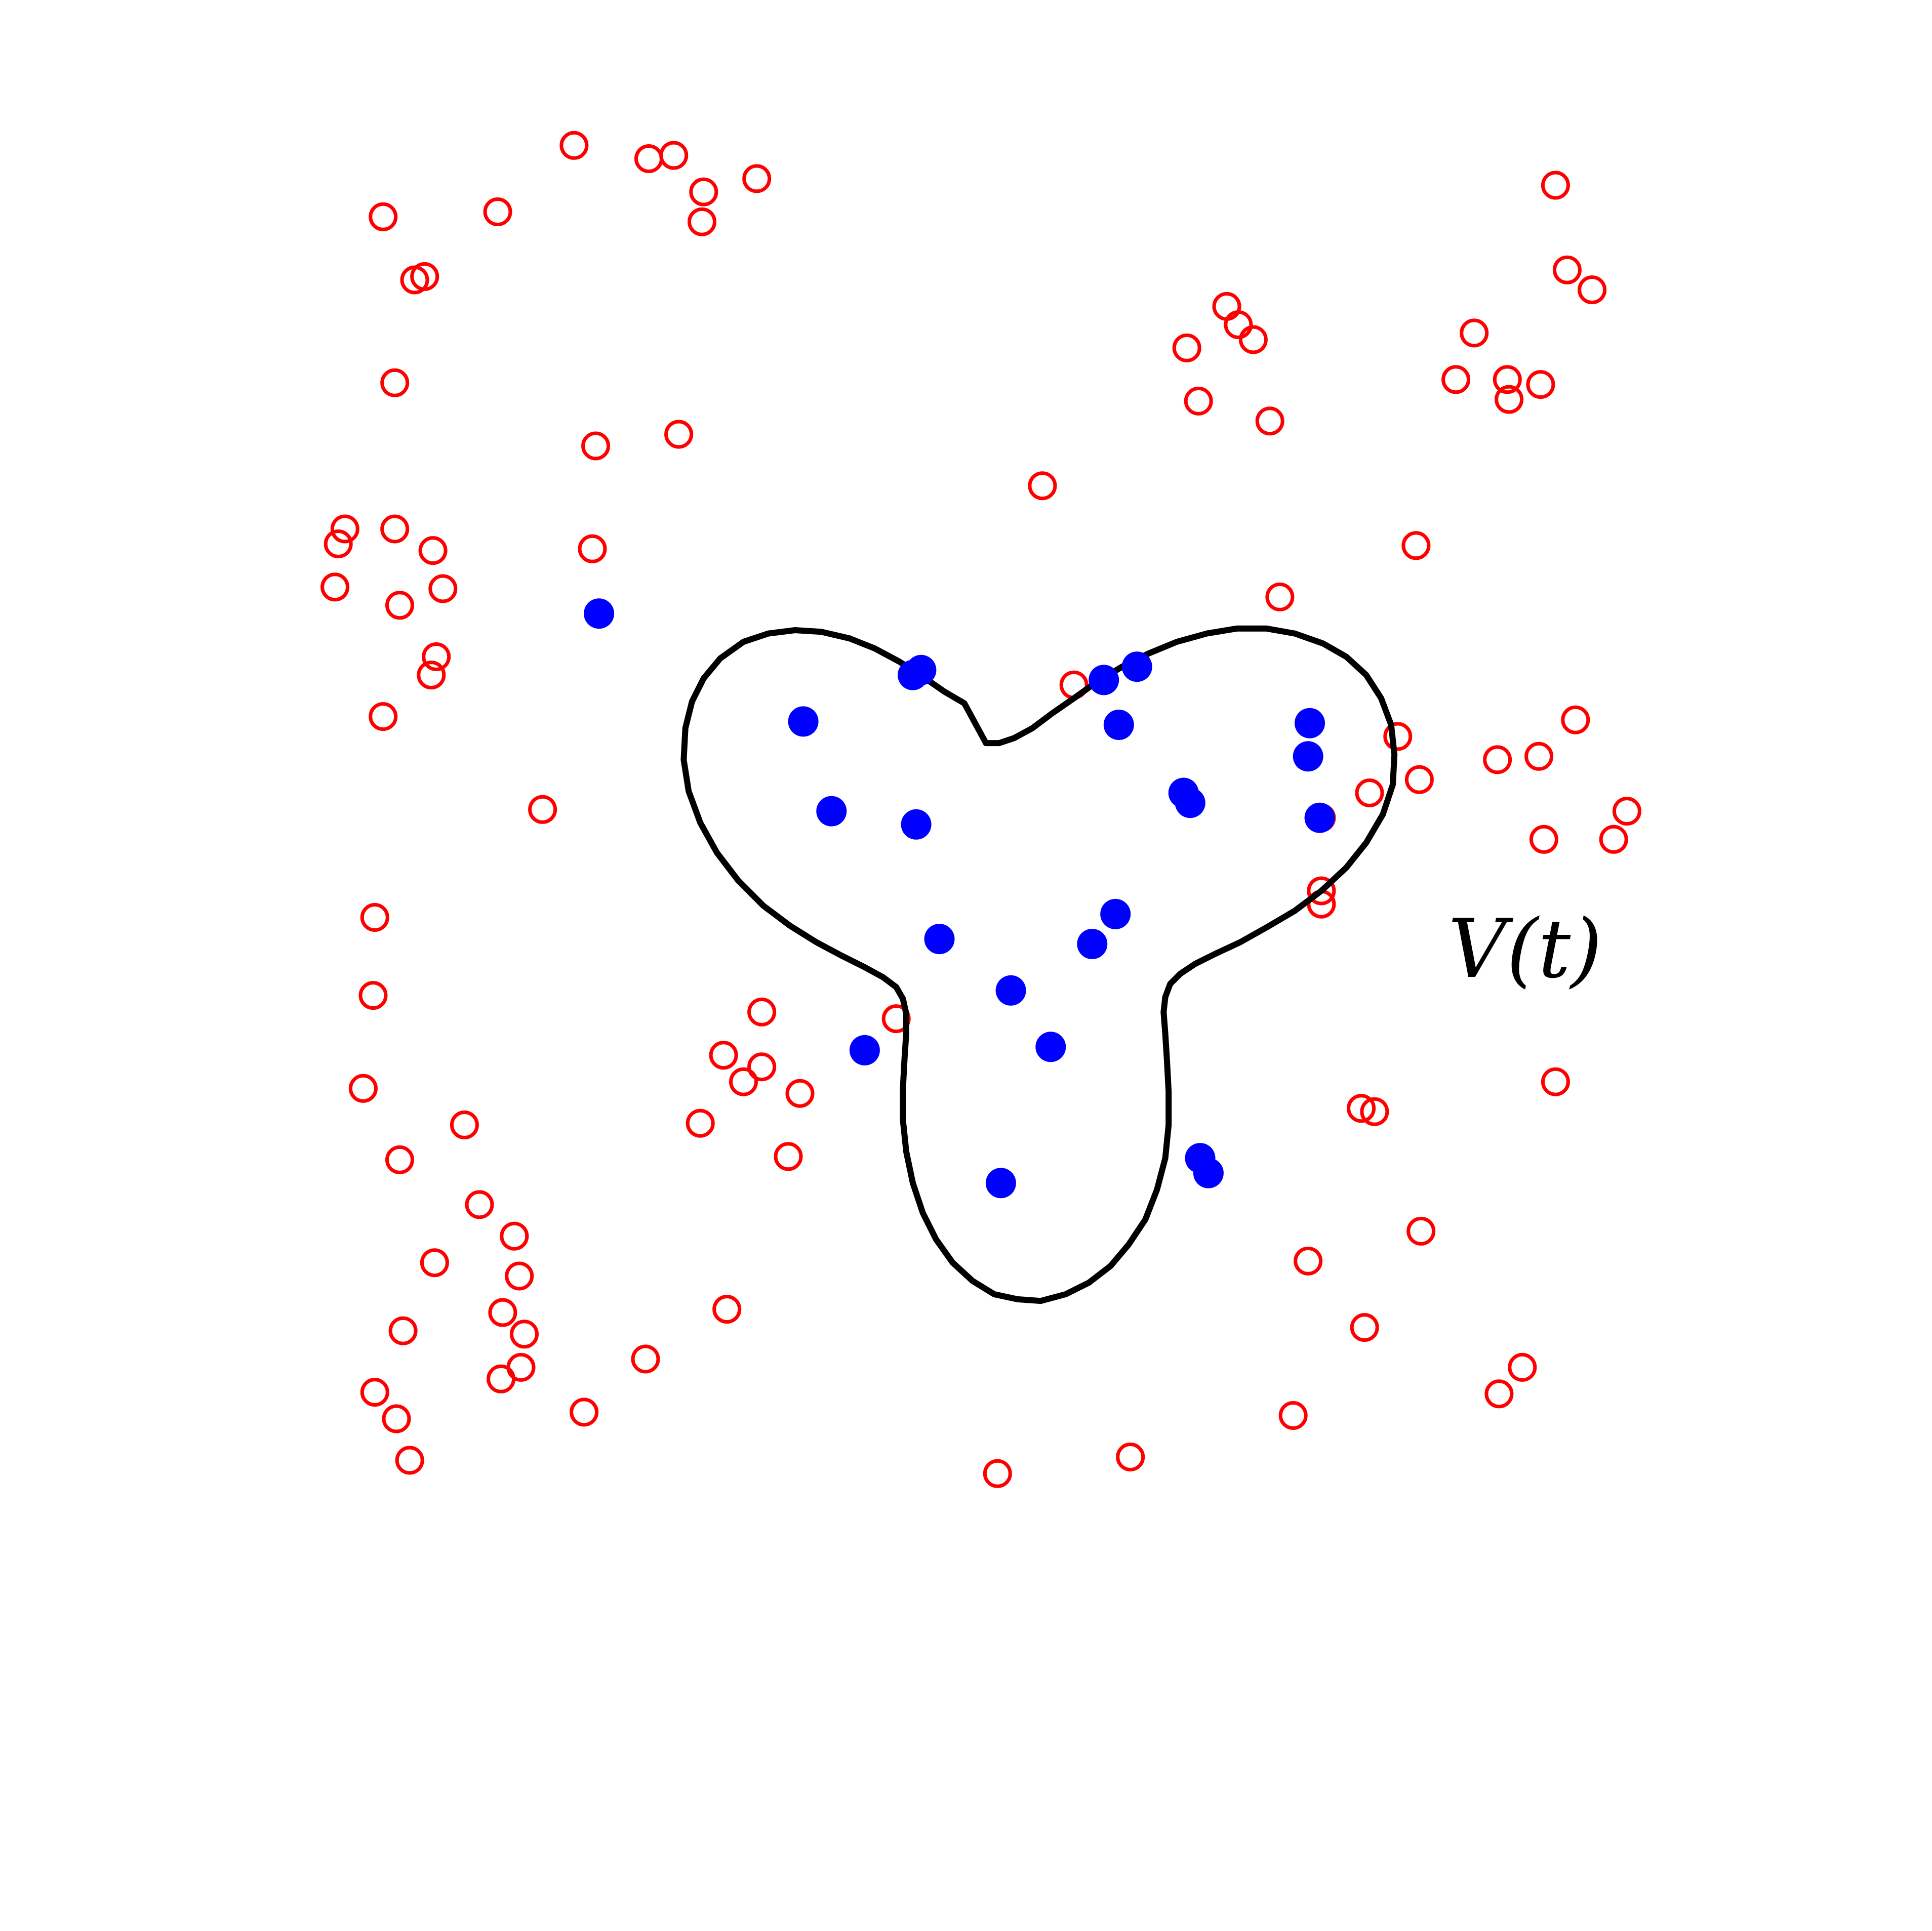 The height and width of the screenshot is (1931, 1932). Describe the element at coordinates (1525, 948) in the screenshot. I see `region-label: V(t)` at that location.